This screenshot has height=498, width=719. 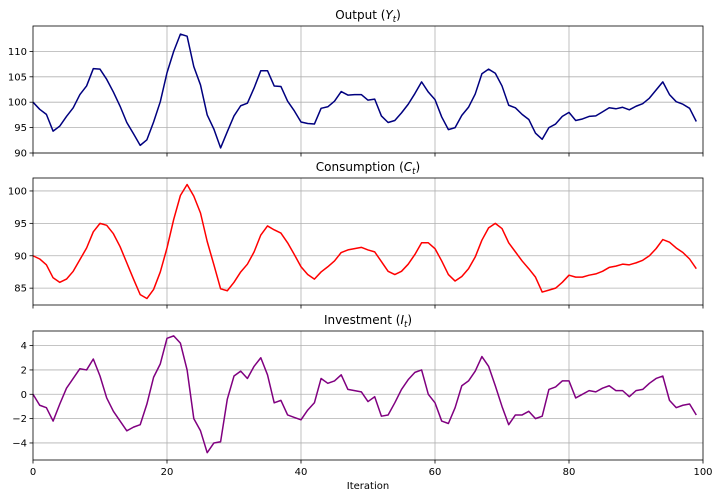 I want to click on output-ytick-label: 110, so click(x=17, y=52).